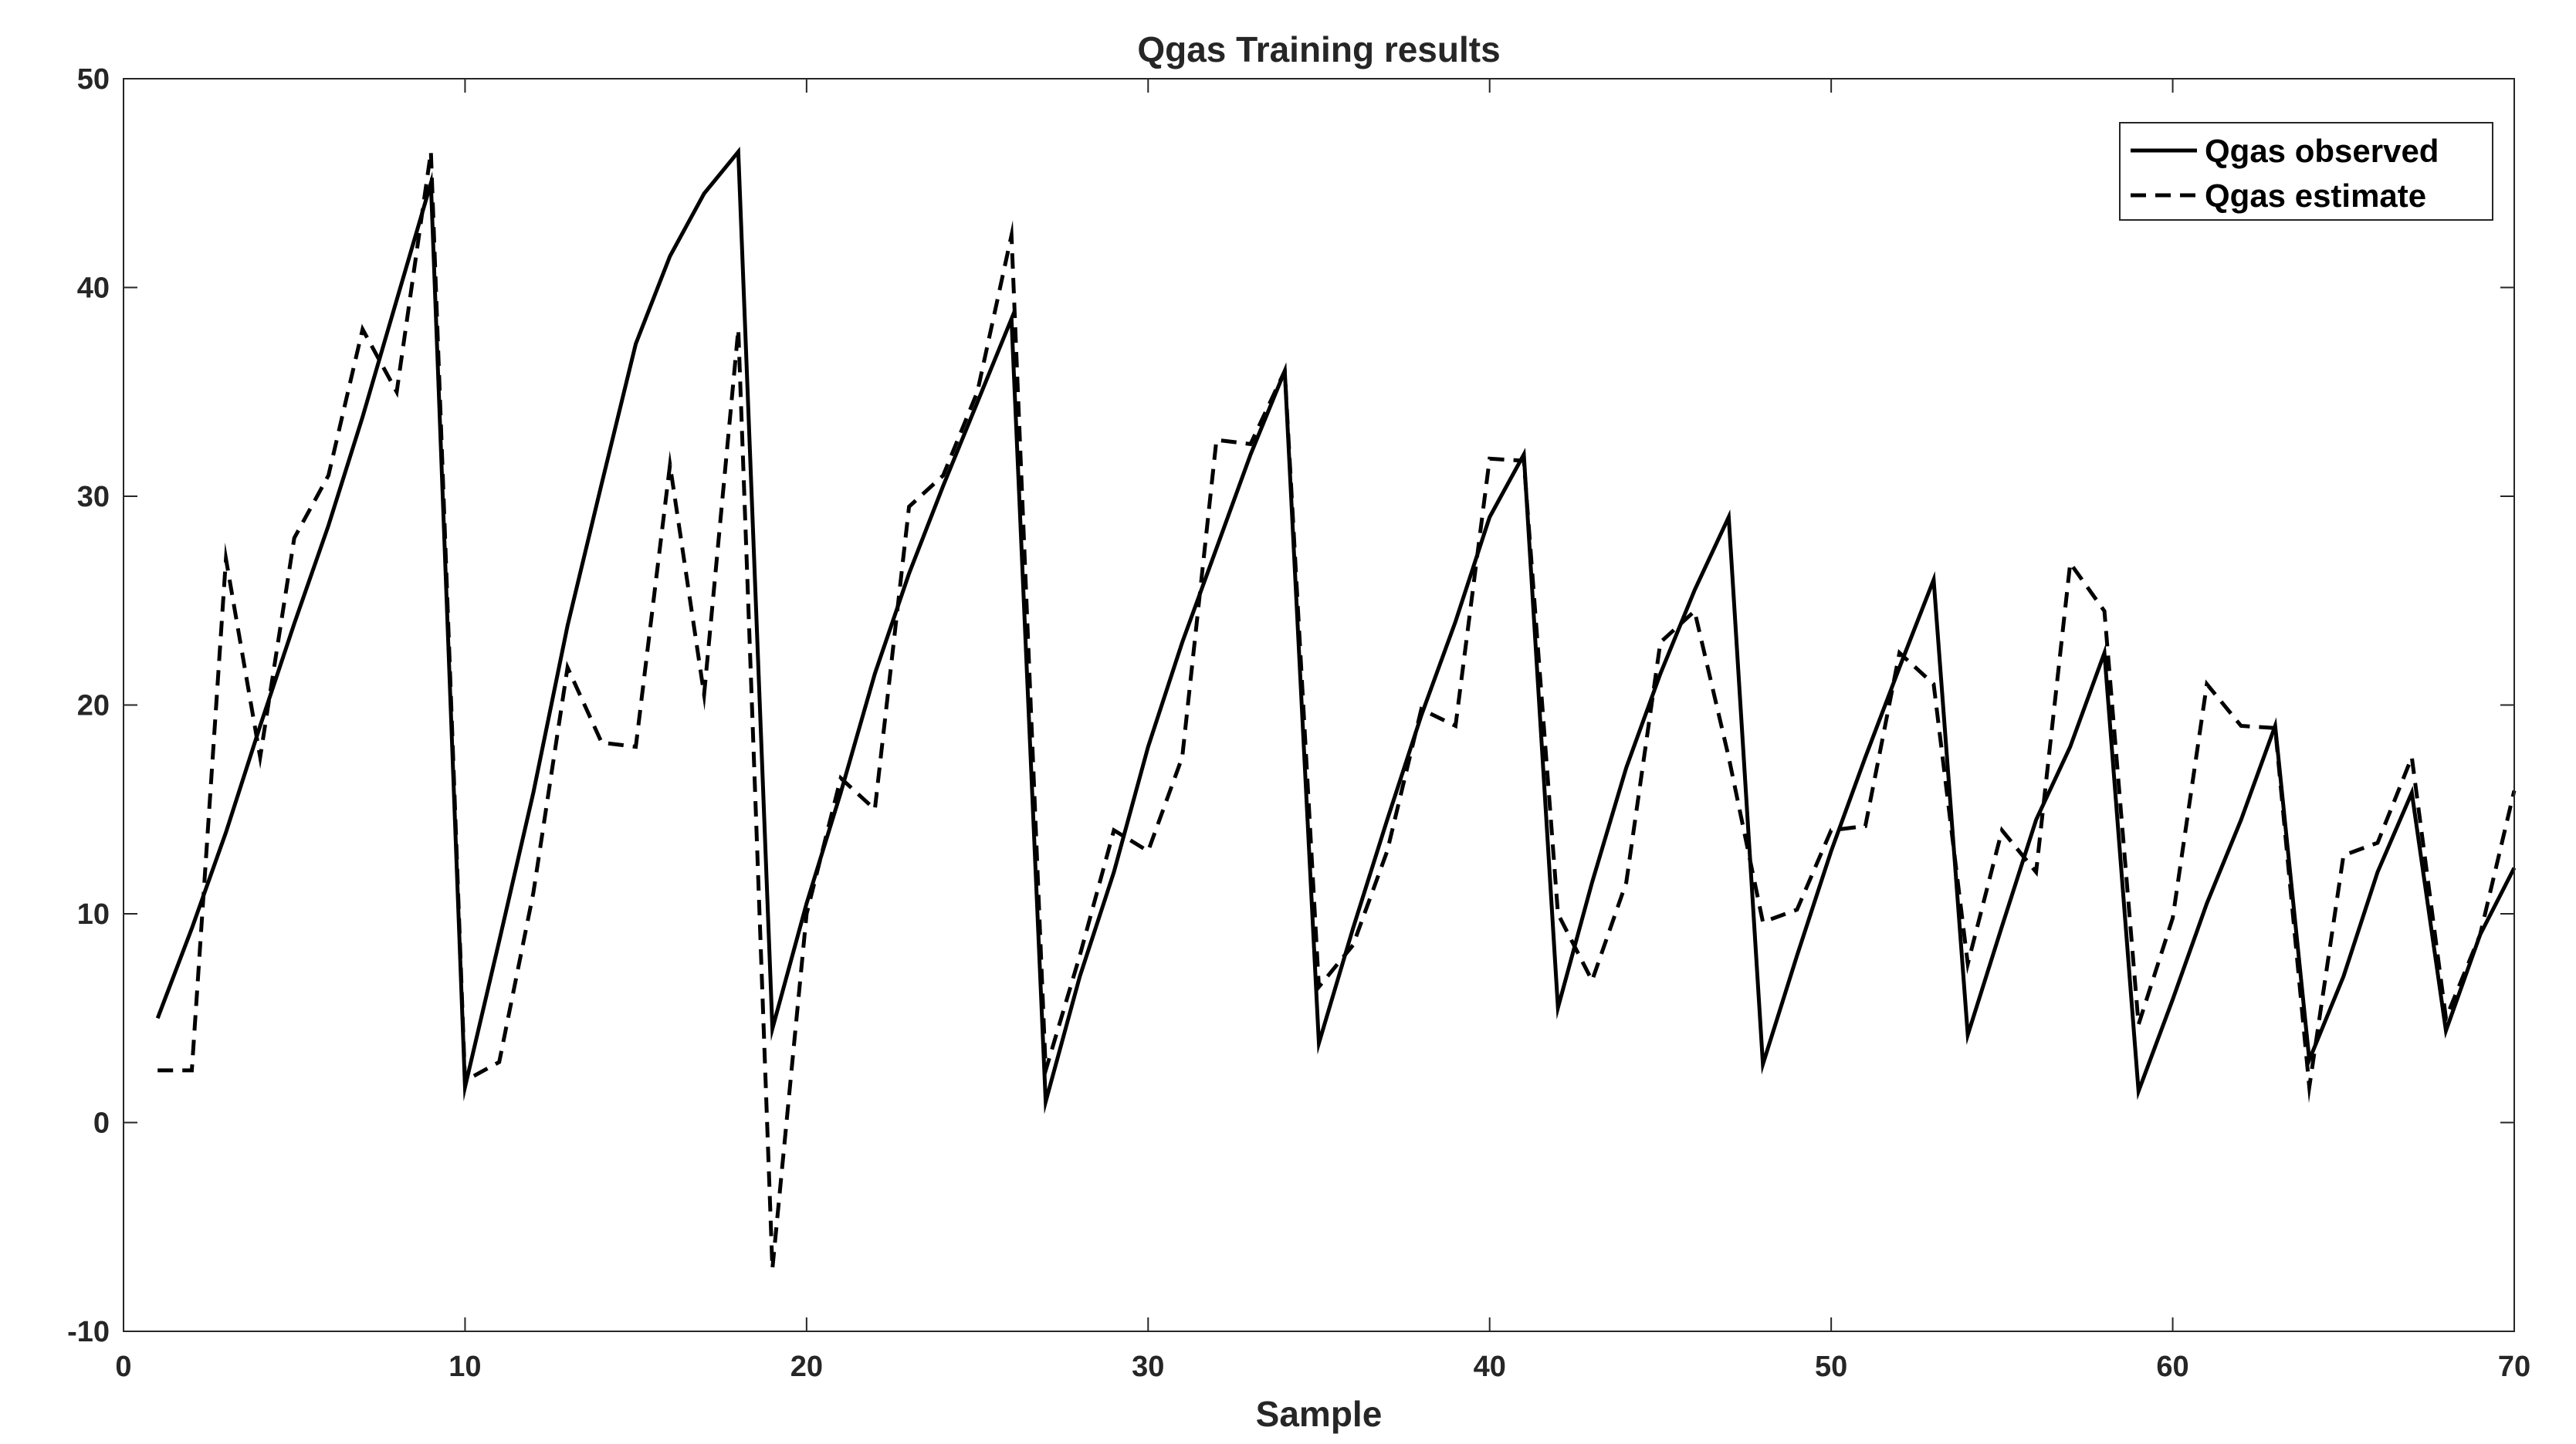 The height and width of the screenshot is (1444, 2576). Describe the element at coordinates (1148, 1367) in the screenshot. I see `x-tick-label: 30` at that location.